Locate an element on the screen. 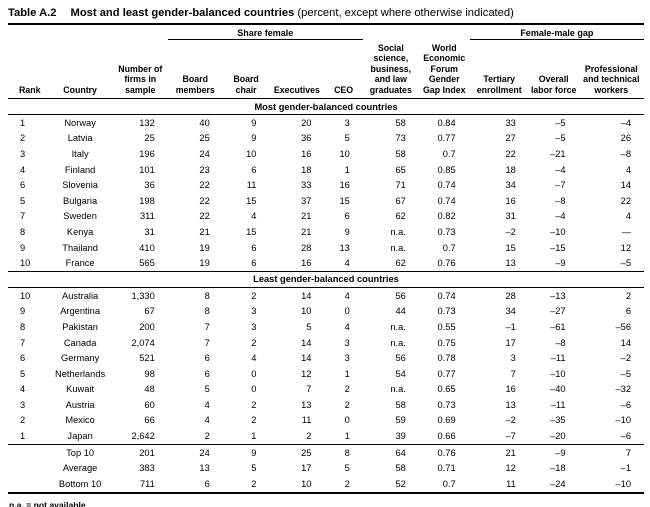  cell-ceo: 1 is located at coordinates (347, 436).